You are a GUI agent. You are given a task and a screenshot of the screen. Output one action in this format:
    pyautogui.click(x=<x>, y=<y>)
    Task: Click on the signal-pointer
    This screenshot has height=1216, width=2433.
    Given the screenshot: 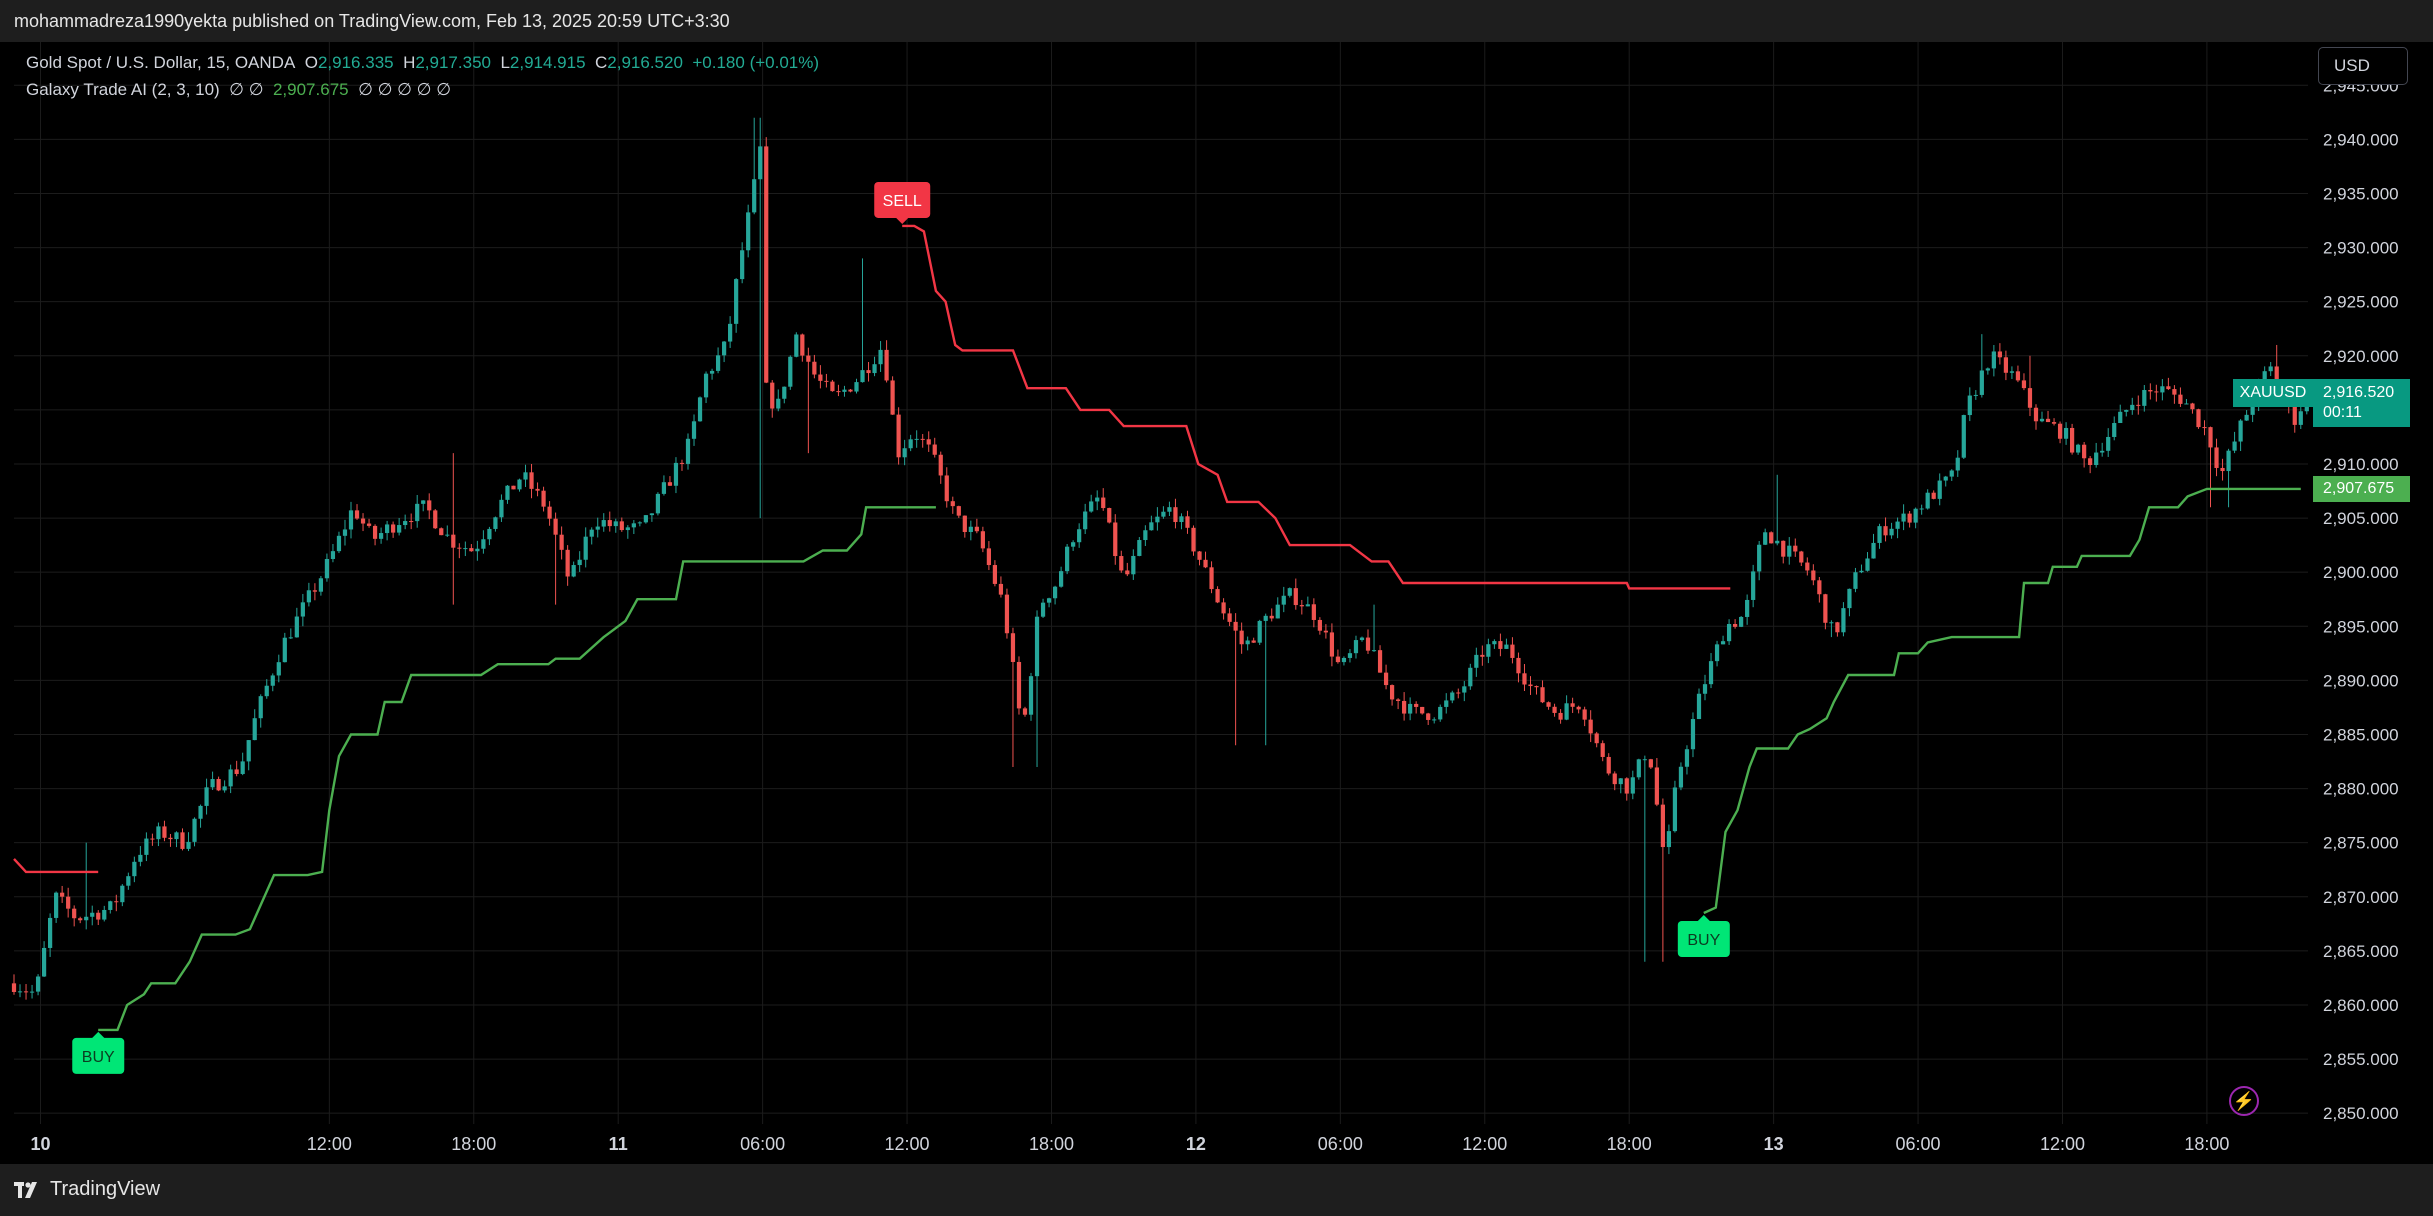 What is the action you would take?
    pyautogui.click(x=1703, y=919)
    